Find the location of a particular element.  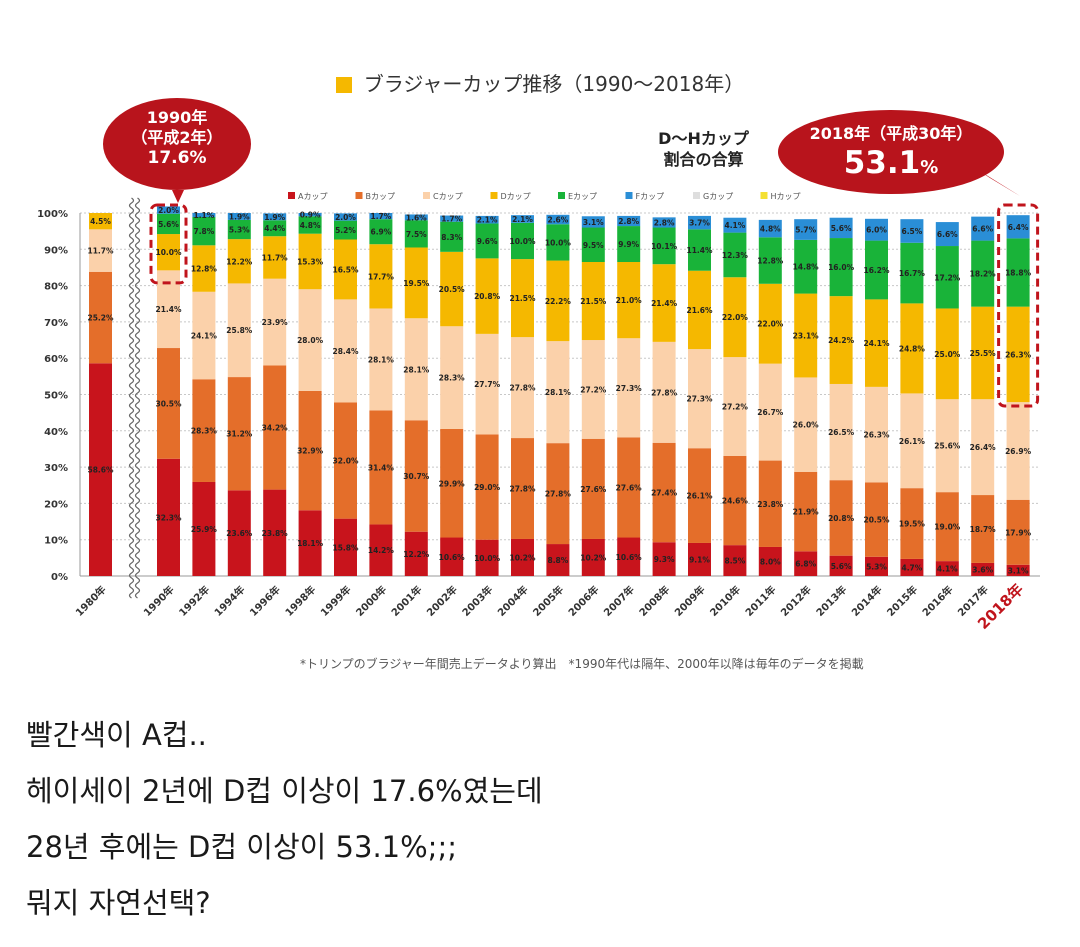

data-label: 28.0% is located at coordinates (310, 340).